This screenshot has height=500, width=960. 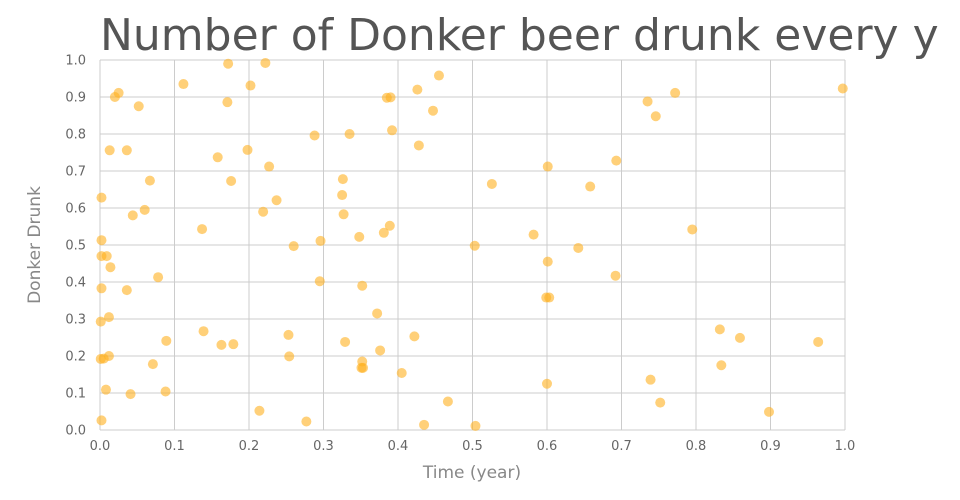 What do you see at coordinates (35, 245) in the screenshot?
I see `y-axis-title: Donker Drunk` at bounding box center [35, 245].